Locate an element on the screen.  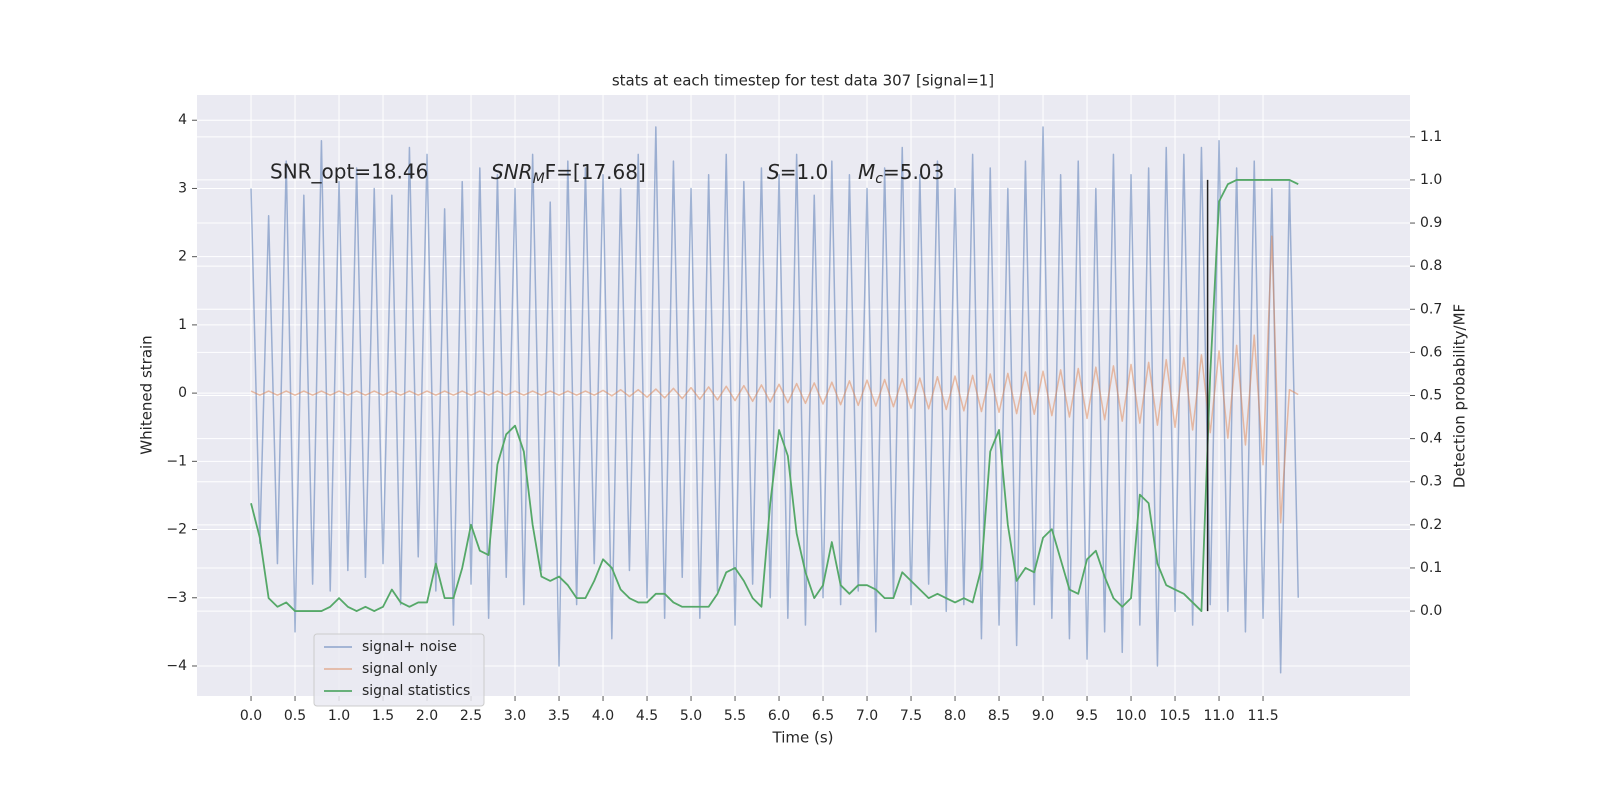
legend-box is located at coordinates (399, 670).